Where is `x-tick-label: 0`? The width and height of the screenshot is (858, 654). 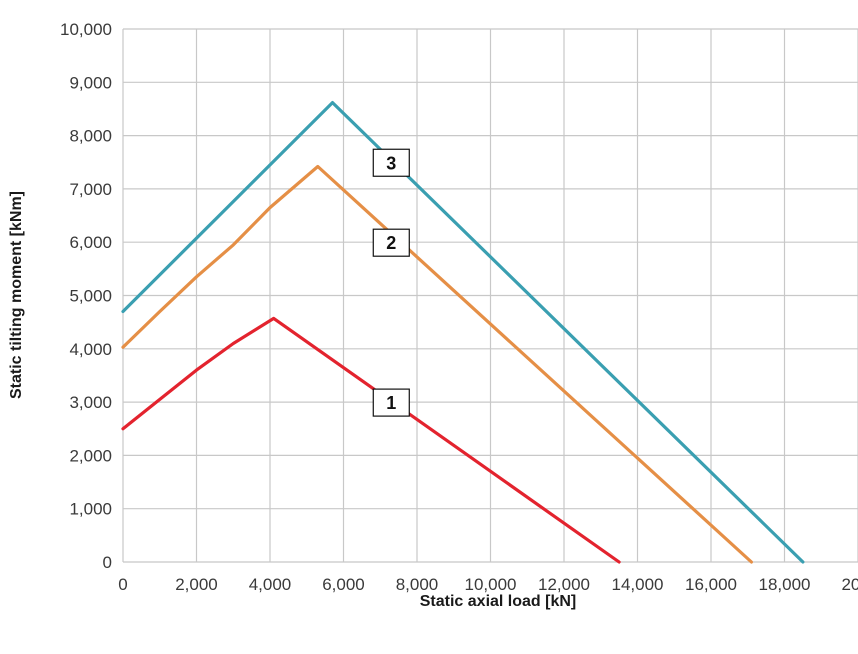
x-tick-label: 0 is located at coordinates (122, 584).